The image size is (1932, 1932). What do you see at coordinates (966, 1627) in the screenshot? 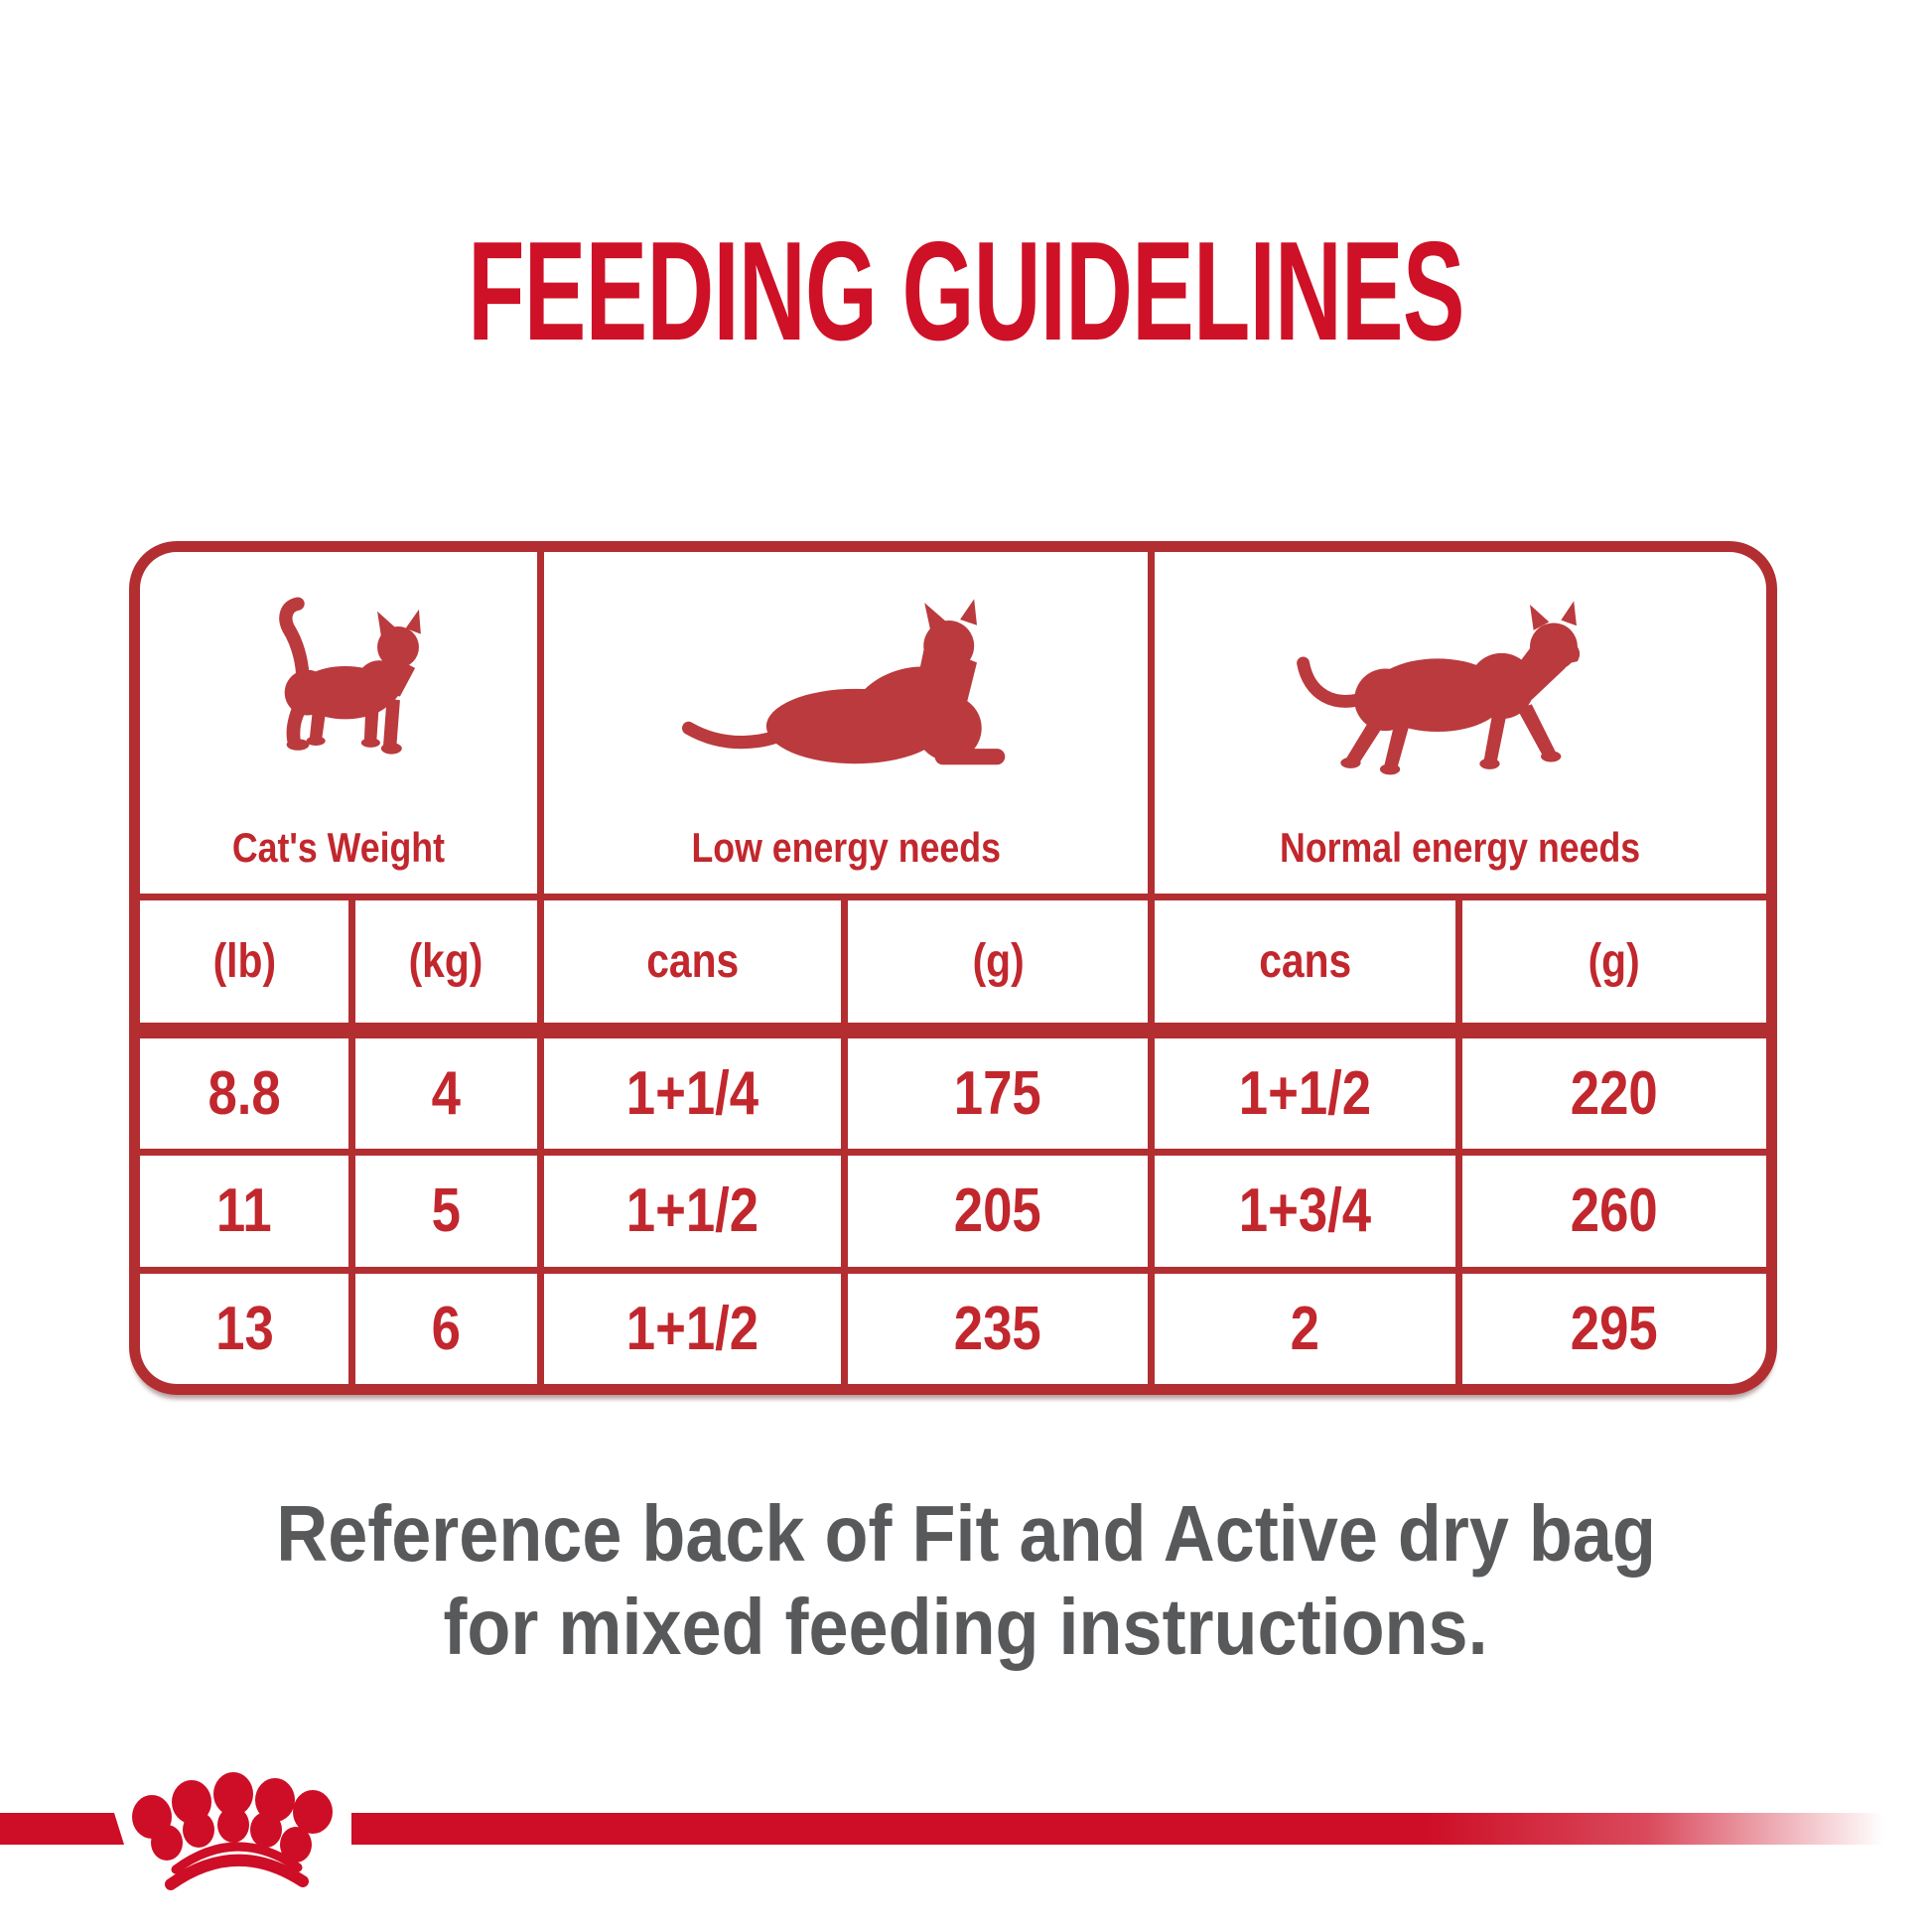
I see `footnote-line-2: for mixed feeding instructions.` at bounding box center [966, 1627].